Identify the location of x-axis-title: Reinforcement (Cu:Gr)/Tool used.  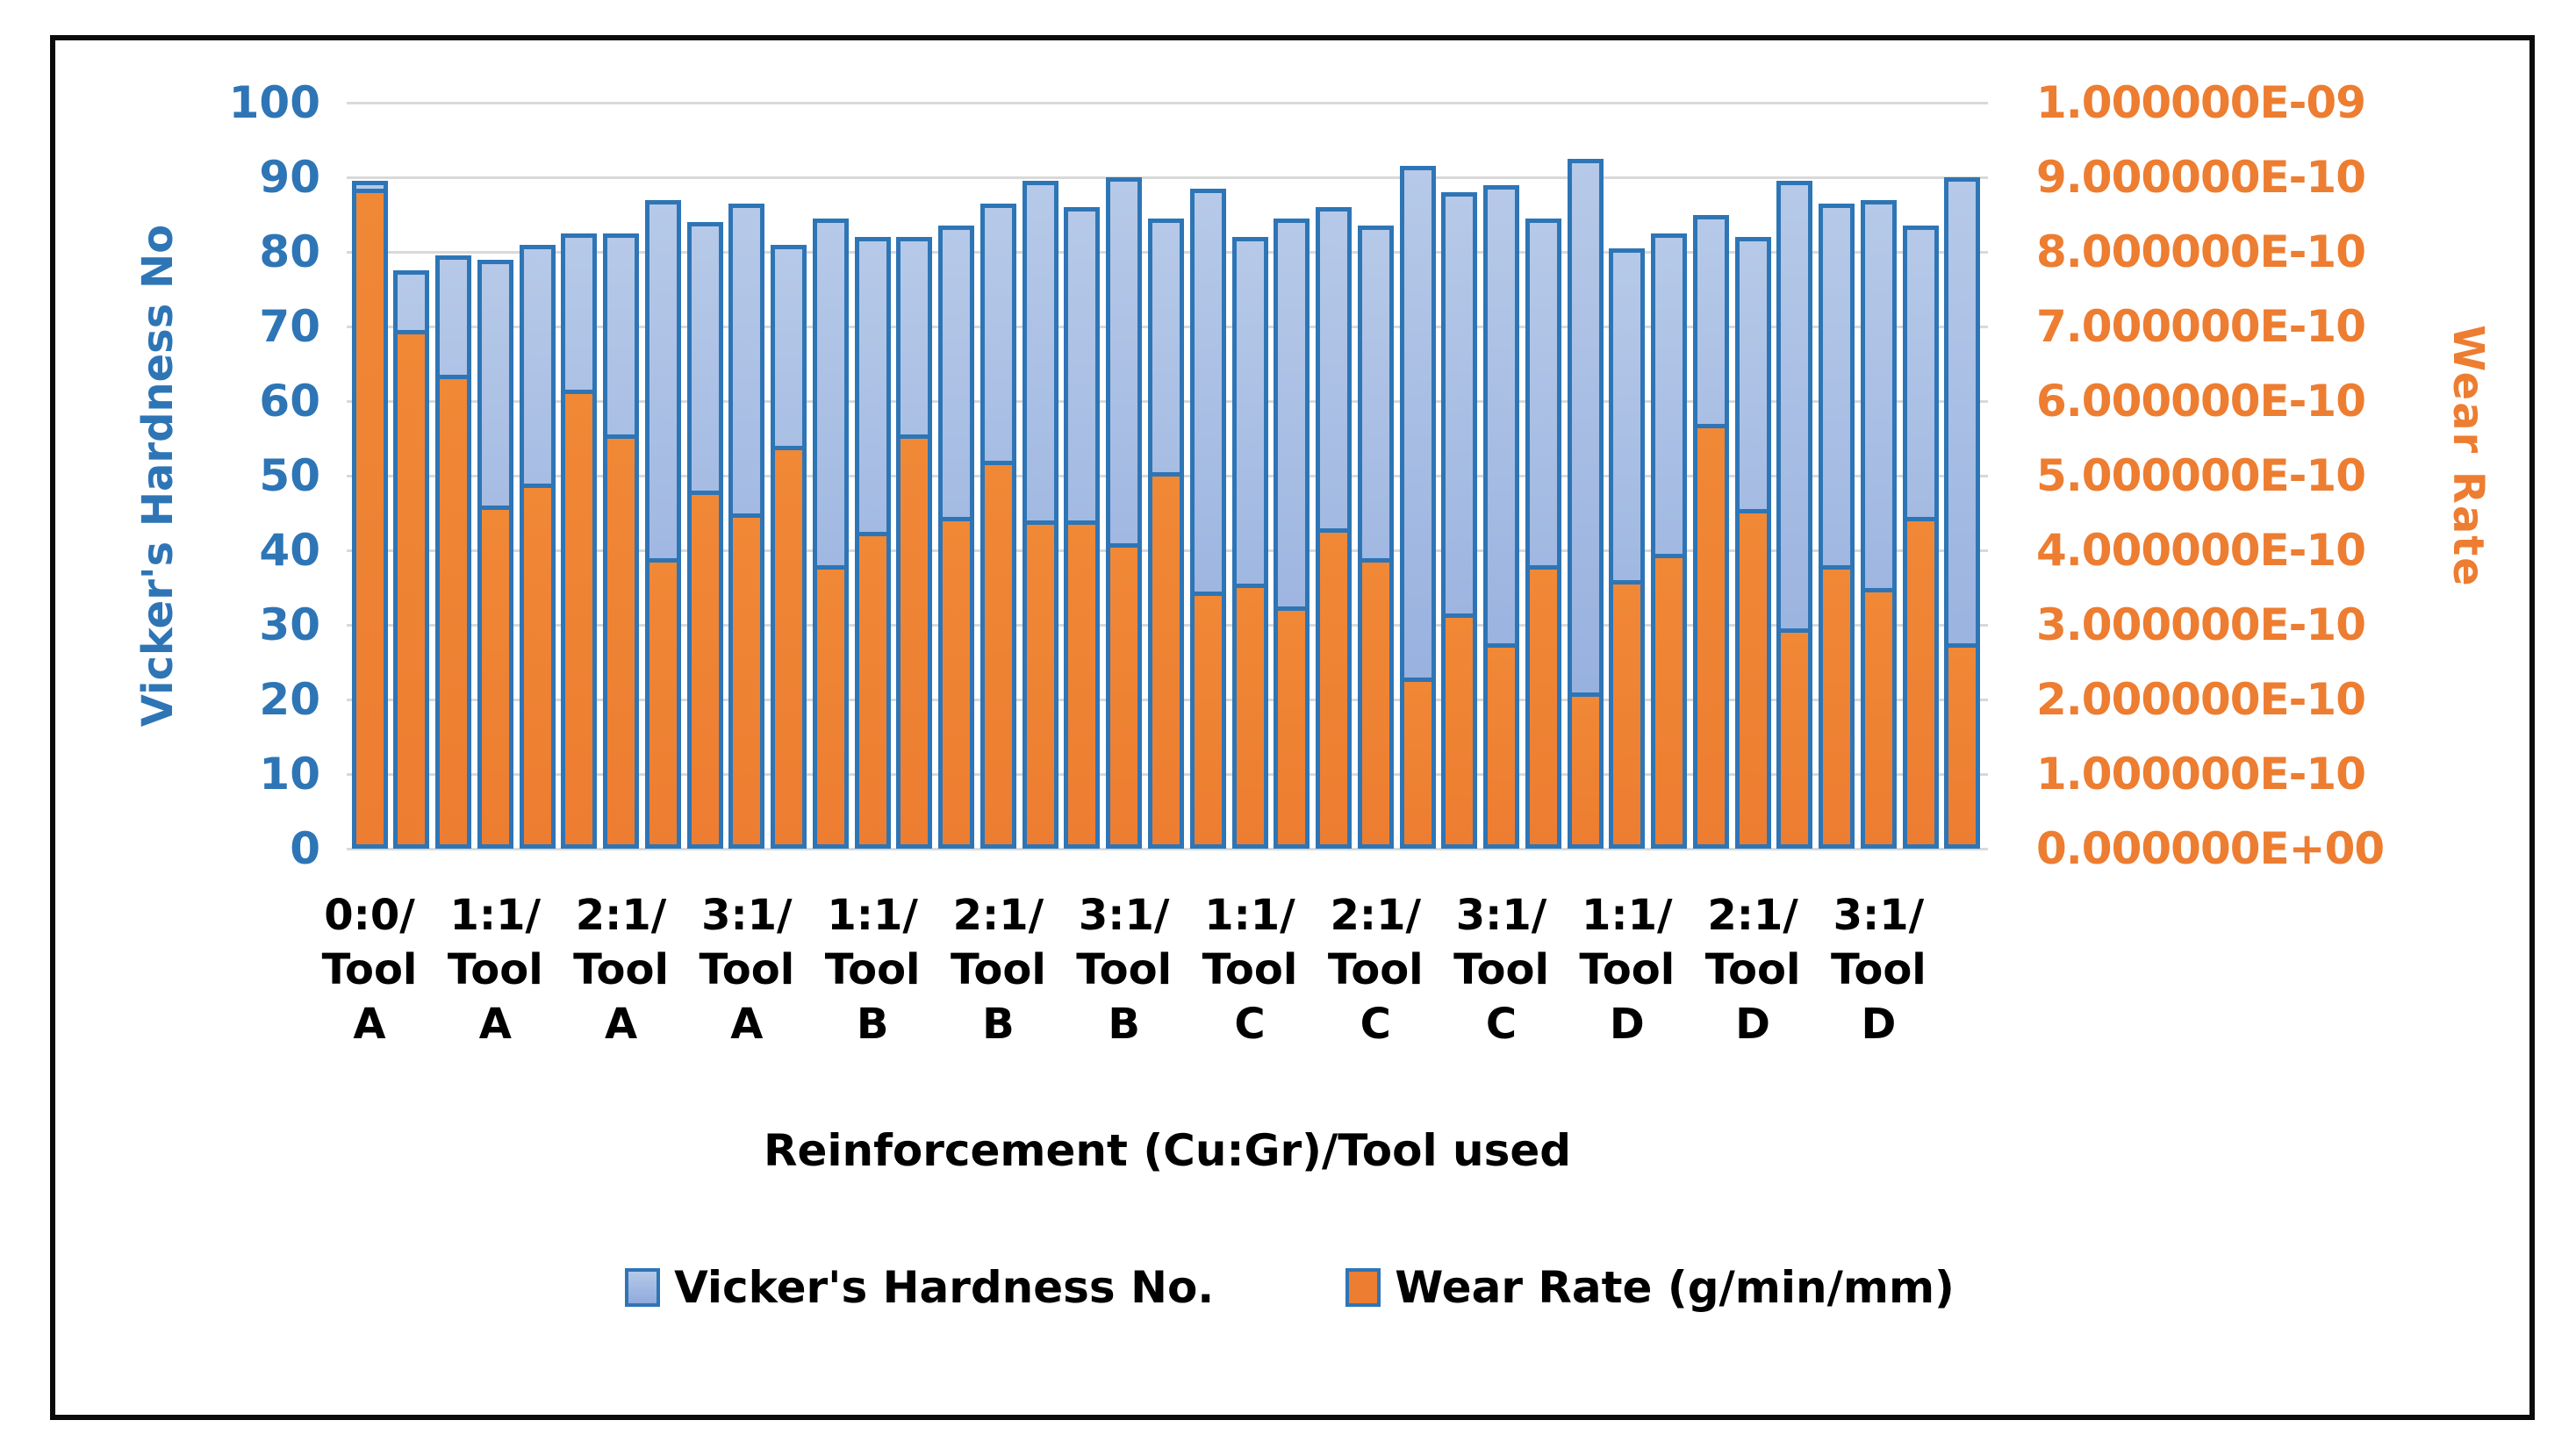
(1167, 1150).